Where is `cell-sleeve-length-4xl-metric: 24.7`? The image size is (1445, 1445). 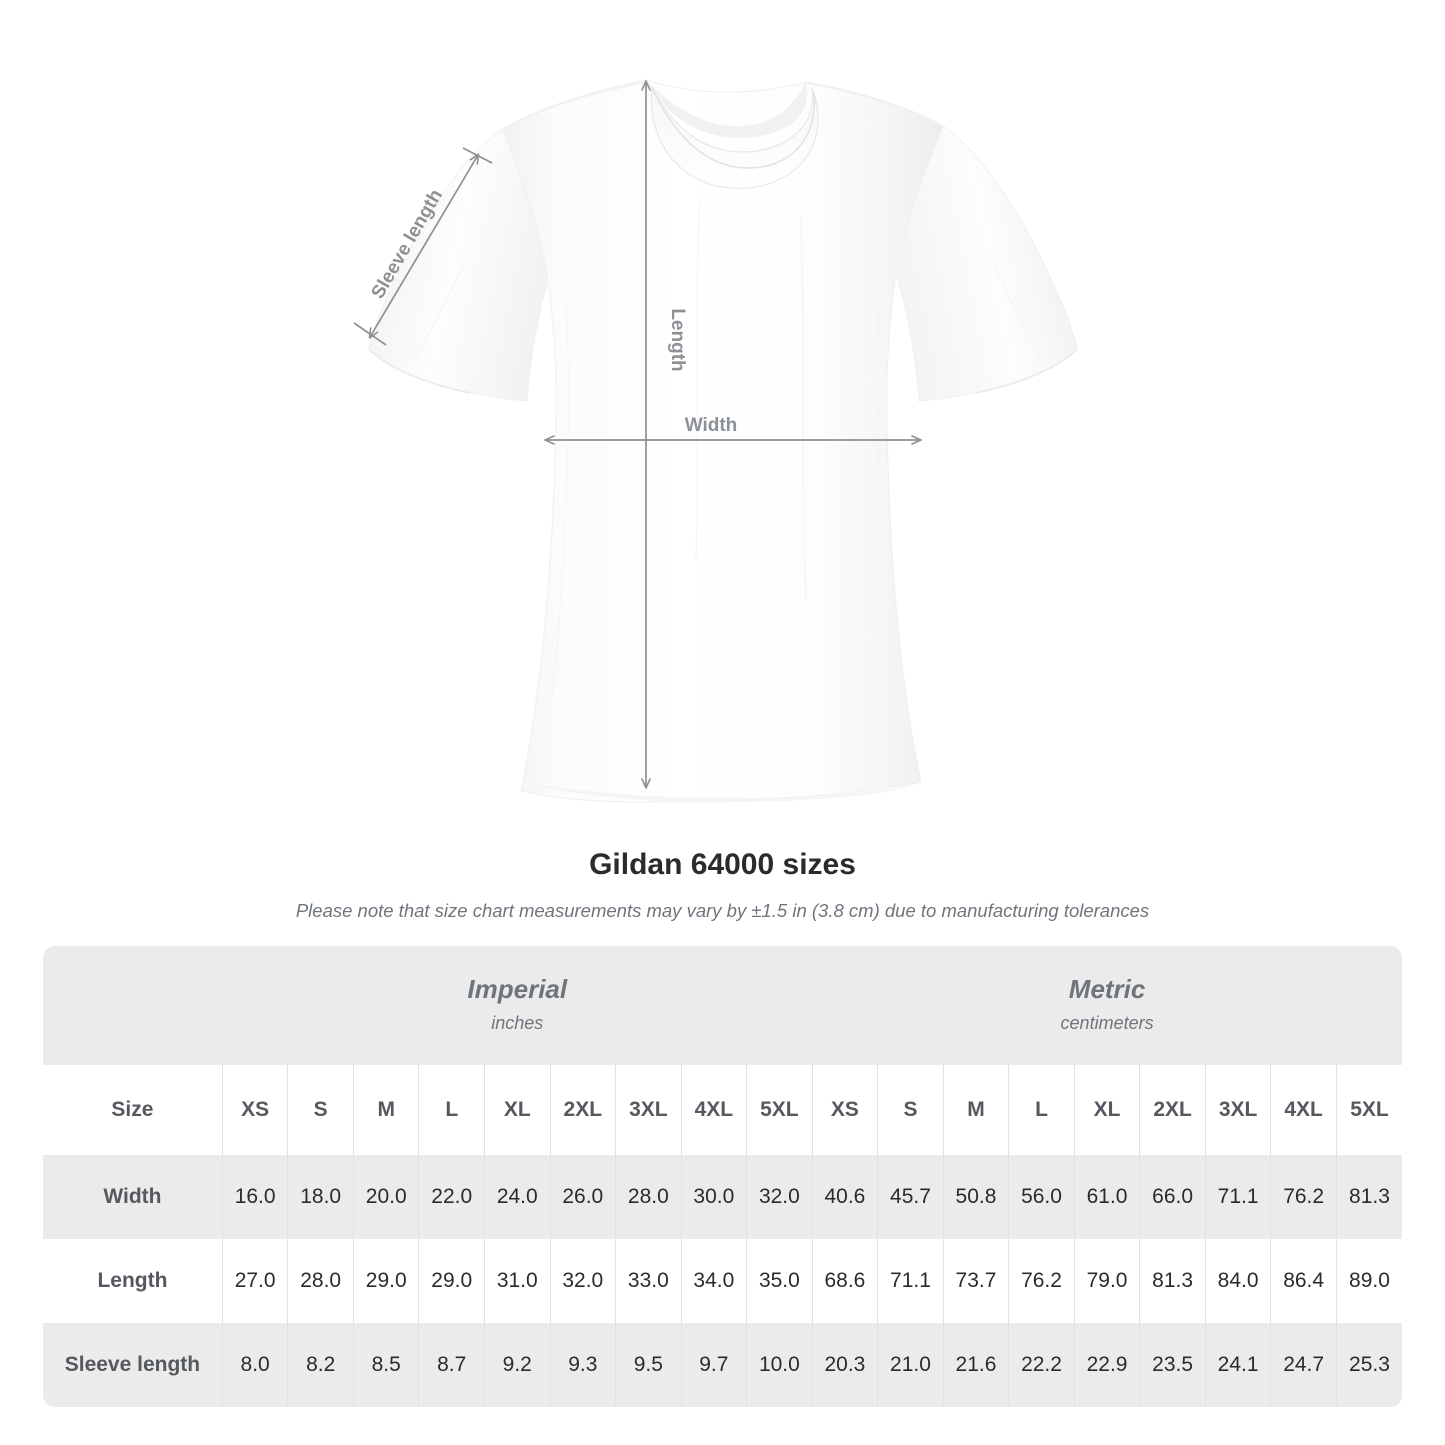
cell-sleeve-length-4xl-metric: 24.7 is located at coordinates (1303, 1365).